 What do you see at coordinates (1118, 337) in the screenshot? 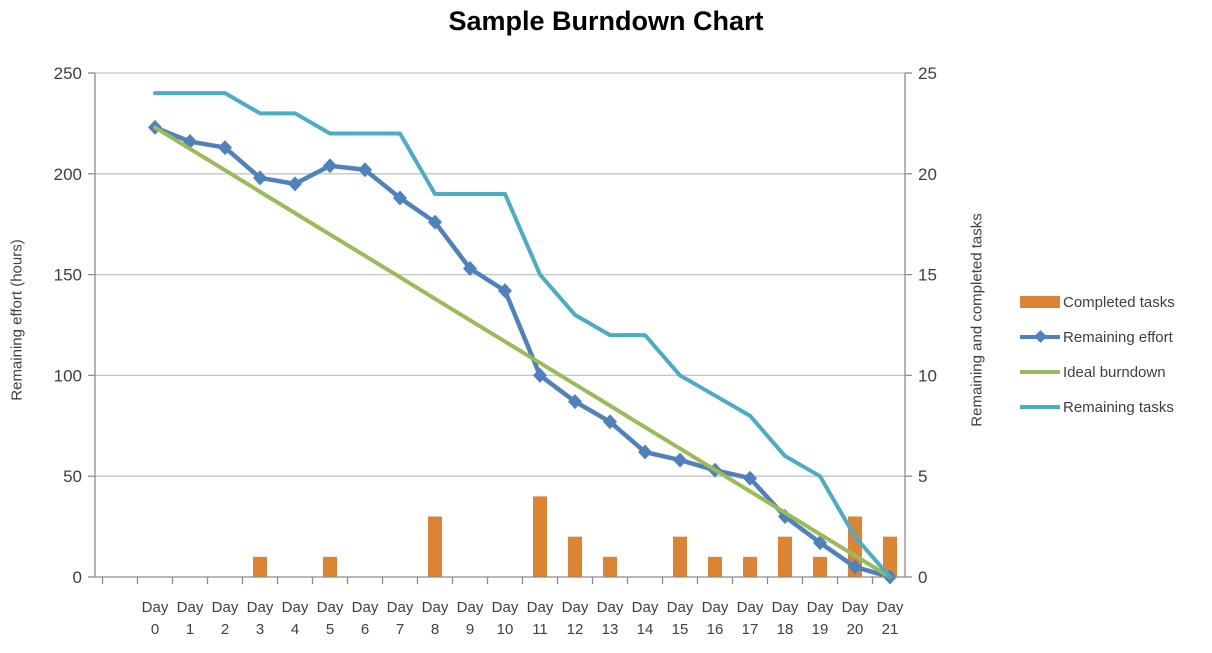
I see `legend-label-remaining-effort: Remaining effort` at bounding box center [1118, 337].